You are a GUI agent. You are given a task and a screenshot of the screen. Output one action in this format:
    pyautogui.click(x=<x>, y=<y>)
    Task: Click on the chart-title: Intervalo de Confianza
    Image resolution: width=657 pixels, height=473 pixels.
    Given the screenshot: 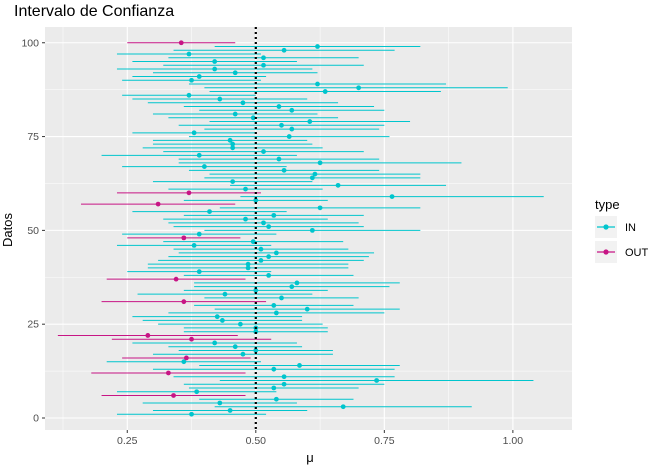 What is the action you would take?
    pyautogui.click(x=94, y=11)
    